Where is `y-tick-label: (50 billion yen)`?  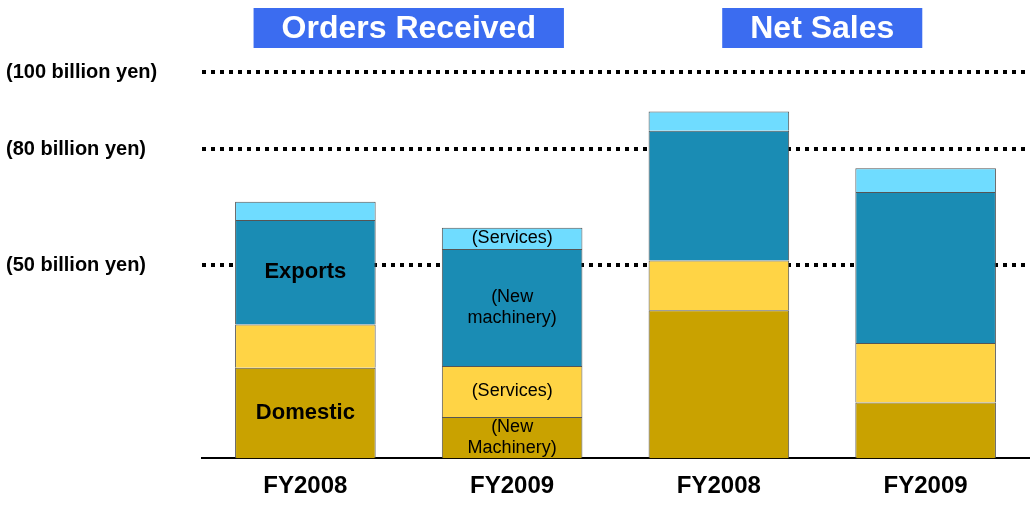
y-tick-label: (50 billion yen) is located at coordinates (76, 263).